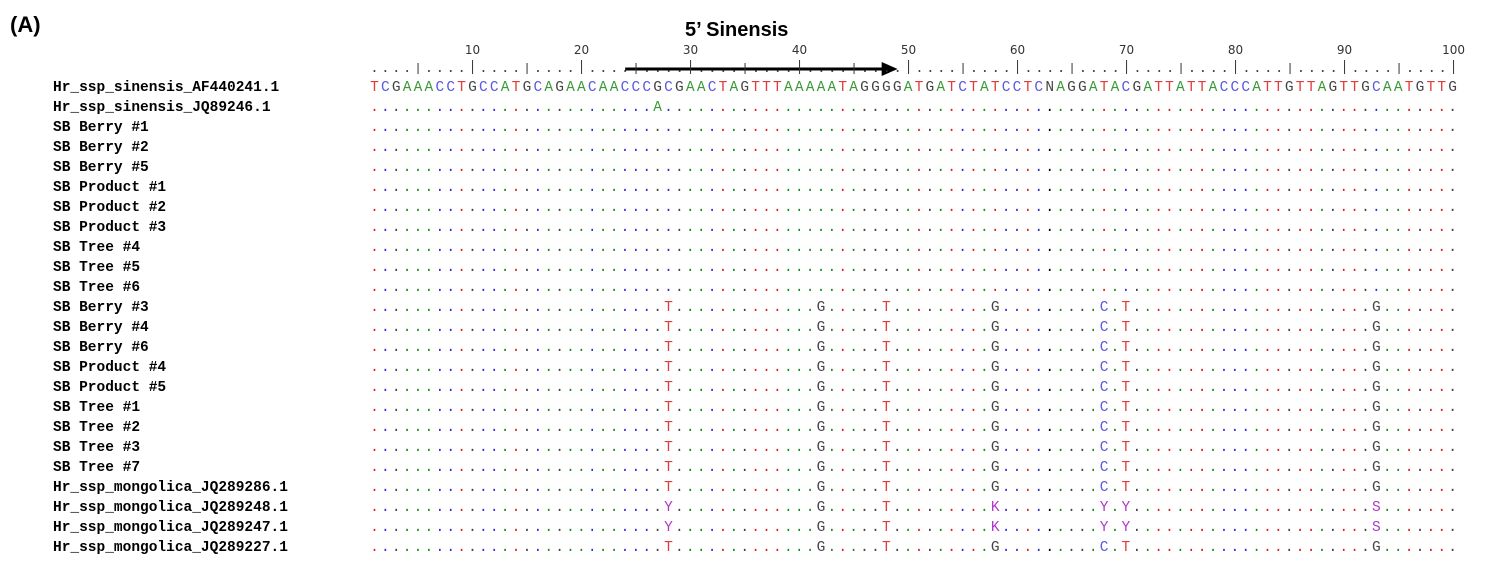 This screenshot has width=1496, height=582. I want to click on base: C, so click(625, 88).